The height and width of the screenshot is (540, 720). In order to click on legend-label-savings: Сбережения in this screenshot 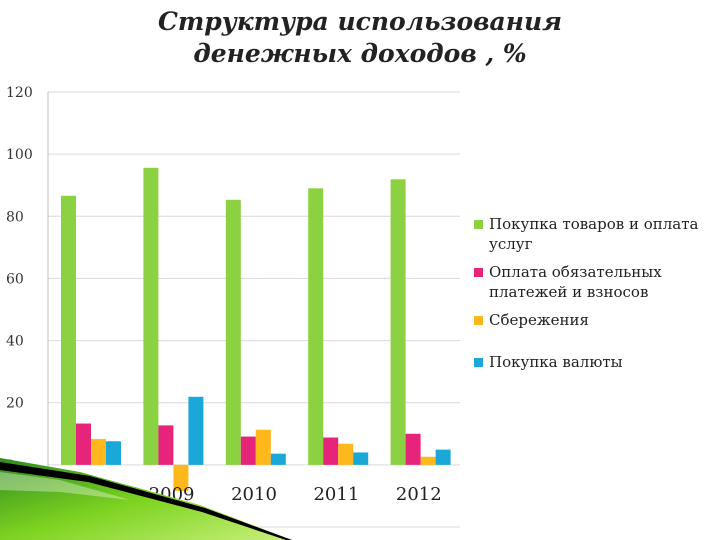, I will do `click(539, 320)`.